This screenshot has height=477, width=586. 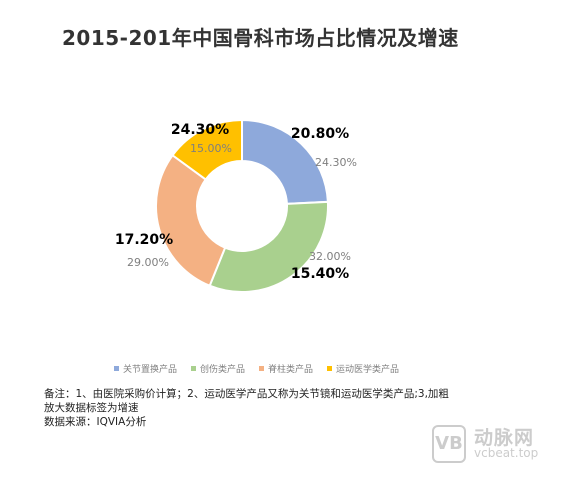 I want to click on watermark-site: vcbeat.top, so click(x=506, y=453).